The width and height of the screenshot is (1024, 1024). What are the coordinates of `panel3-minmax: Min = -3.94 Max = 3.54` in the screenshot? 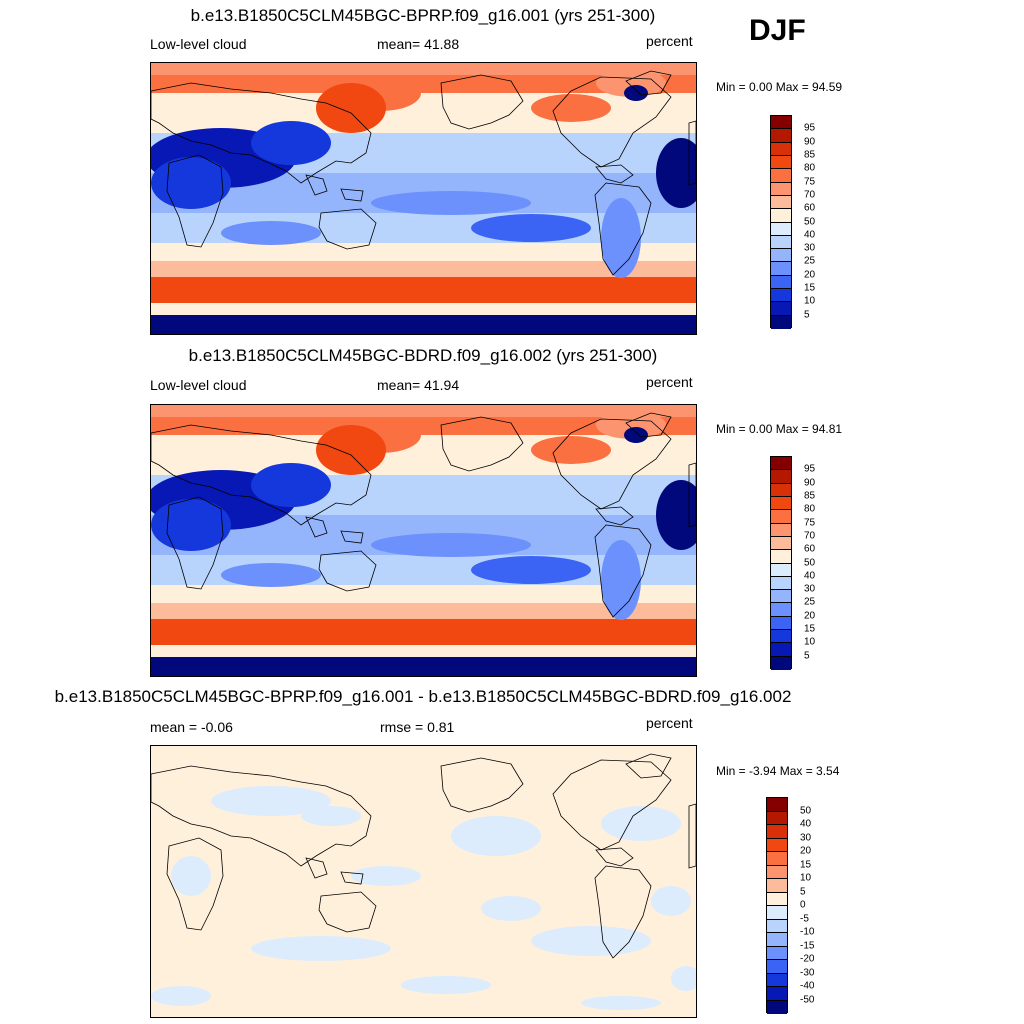 It's located at (778, 771).